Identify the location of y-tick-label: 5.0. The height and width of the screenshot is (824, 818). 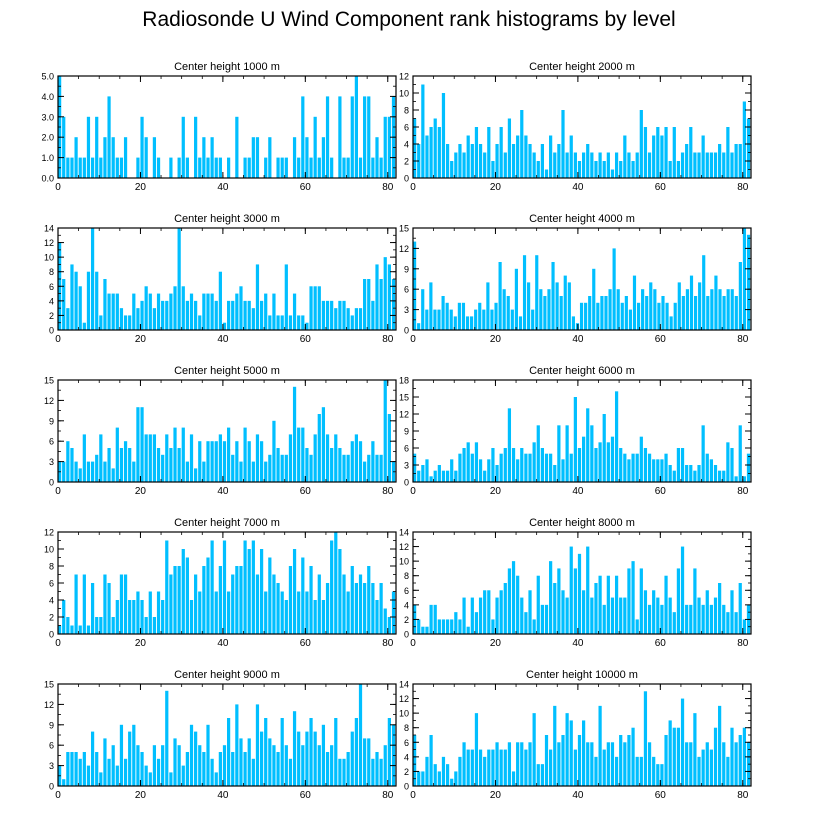
(47, 77).